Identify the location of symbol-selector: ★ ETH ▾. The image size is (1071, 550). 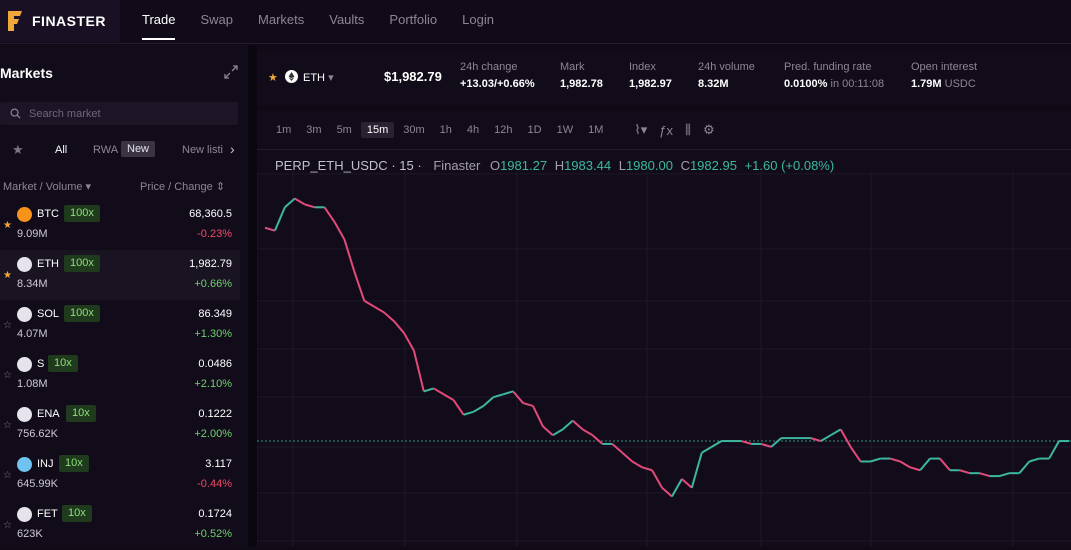
(301, 77).